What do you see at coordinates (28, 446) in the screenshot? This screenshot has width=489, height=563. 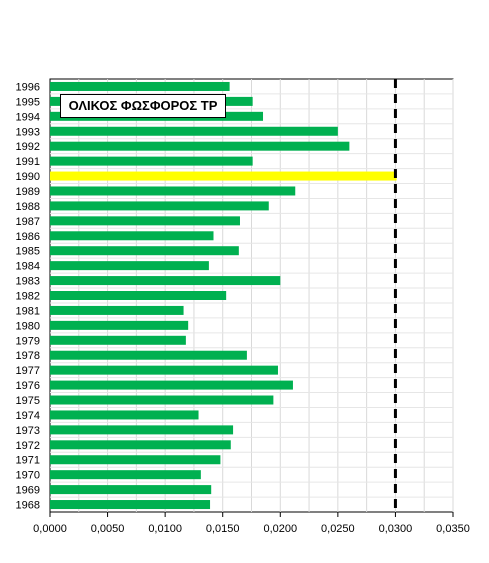 I see `y-tick-label-1972: 1972` at bounding box center [28, 446].